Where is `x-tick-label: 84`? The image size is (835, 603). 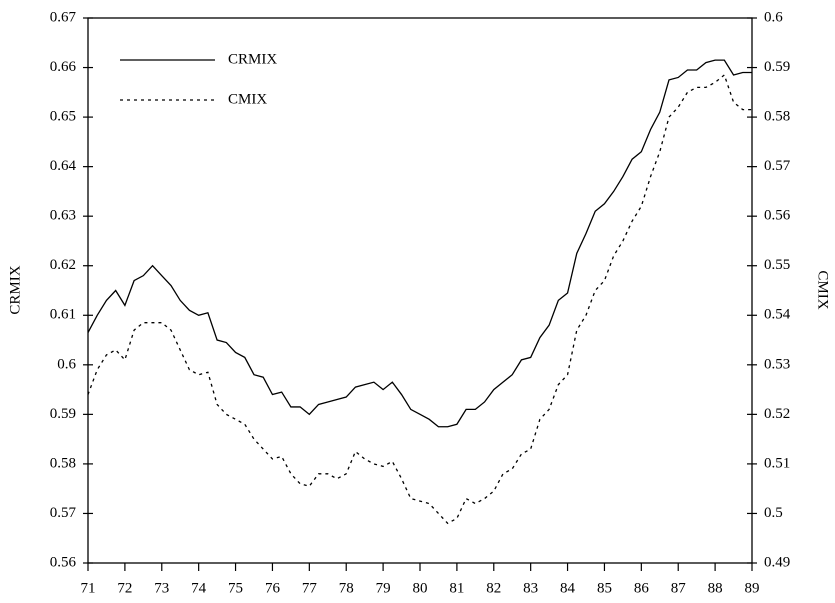 x-tick-label: 84 is located at coordinates (568, 588).